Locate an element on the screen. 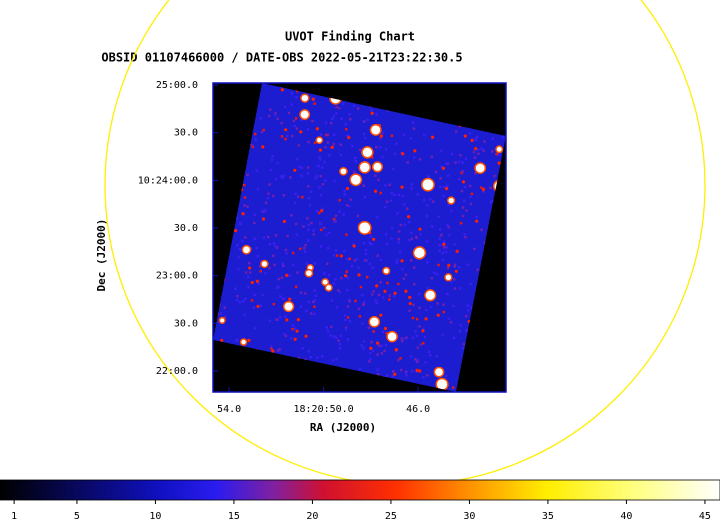 The image size is (720, 521). chart-title: UVOT Finding Chart is located at coordinates (350, 37).